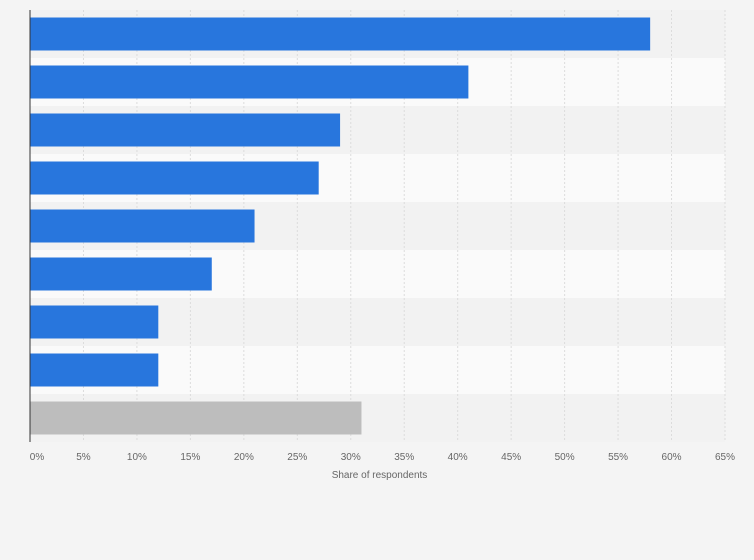 This screenshot has width=754, height=560. What do you see at coordinates (351, 457) in the screenshot?
I see `x-tick-label: 30%` at bounding box center [351, 457].